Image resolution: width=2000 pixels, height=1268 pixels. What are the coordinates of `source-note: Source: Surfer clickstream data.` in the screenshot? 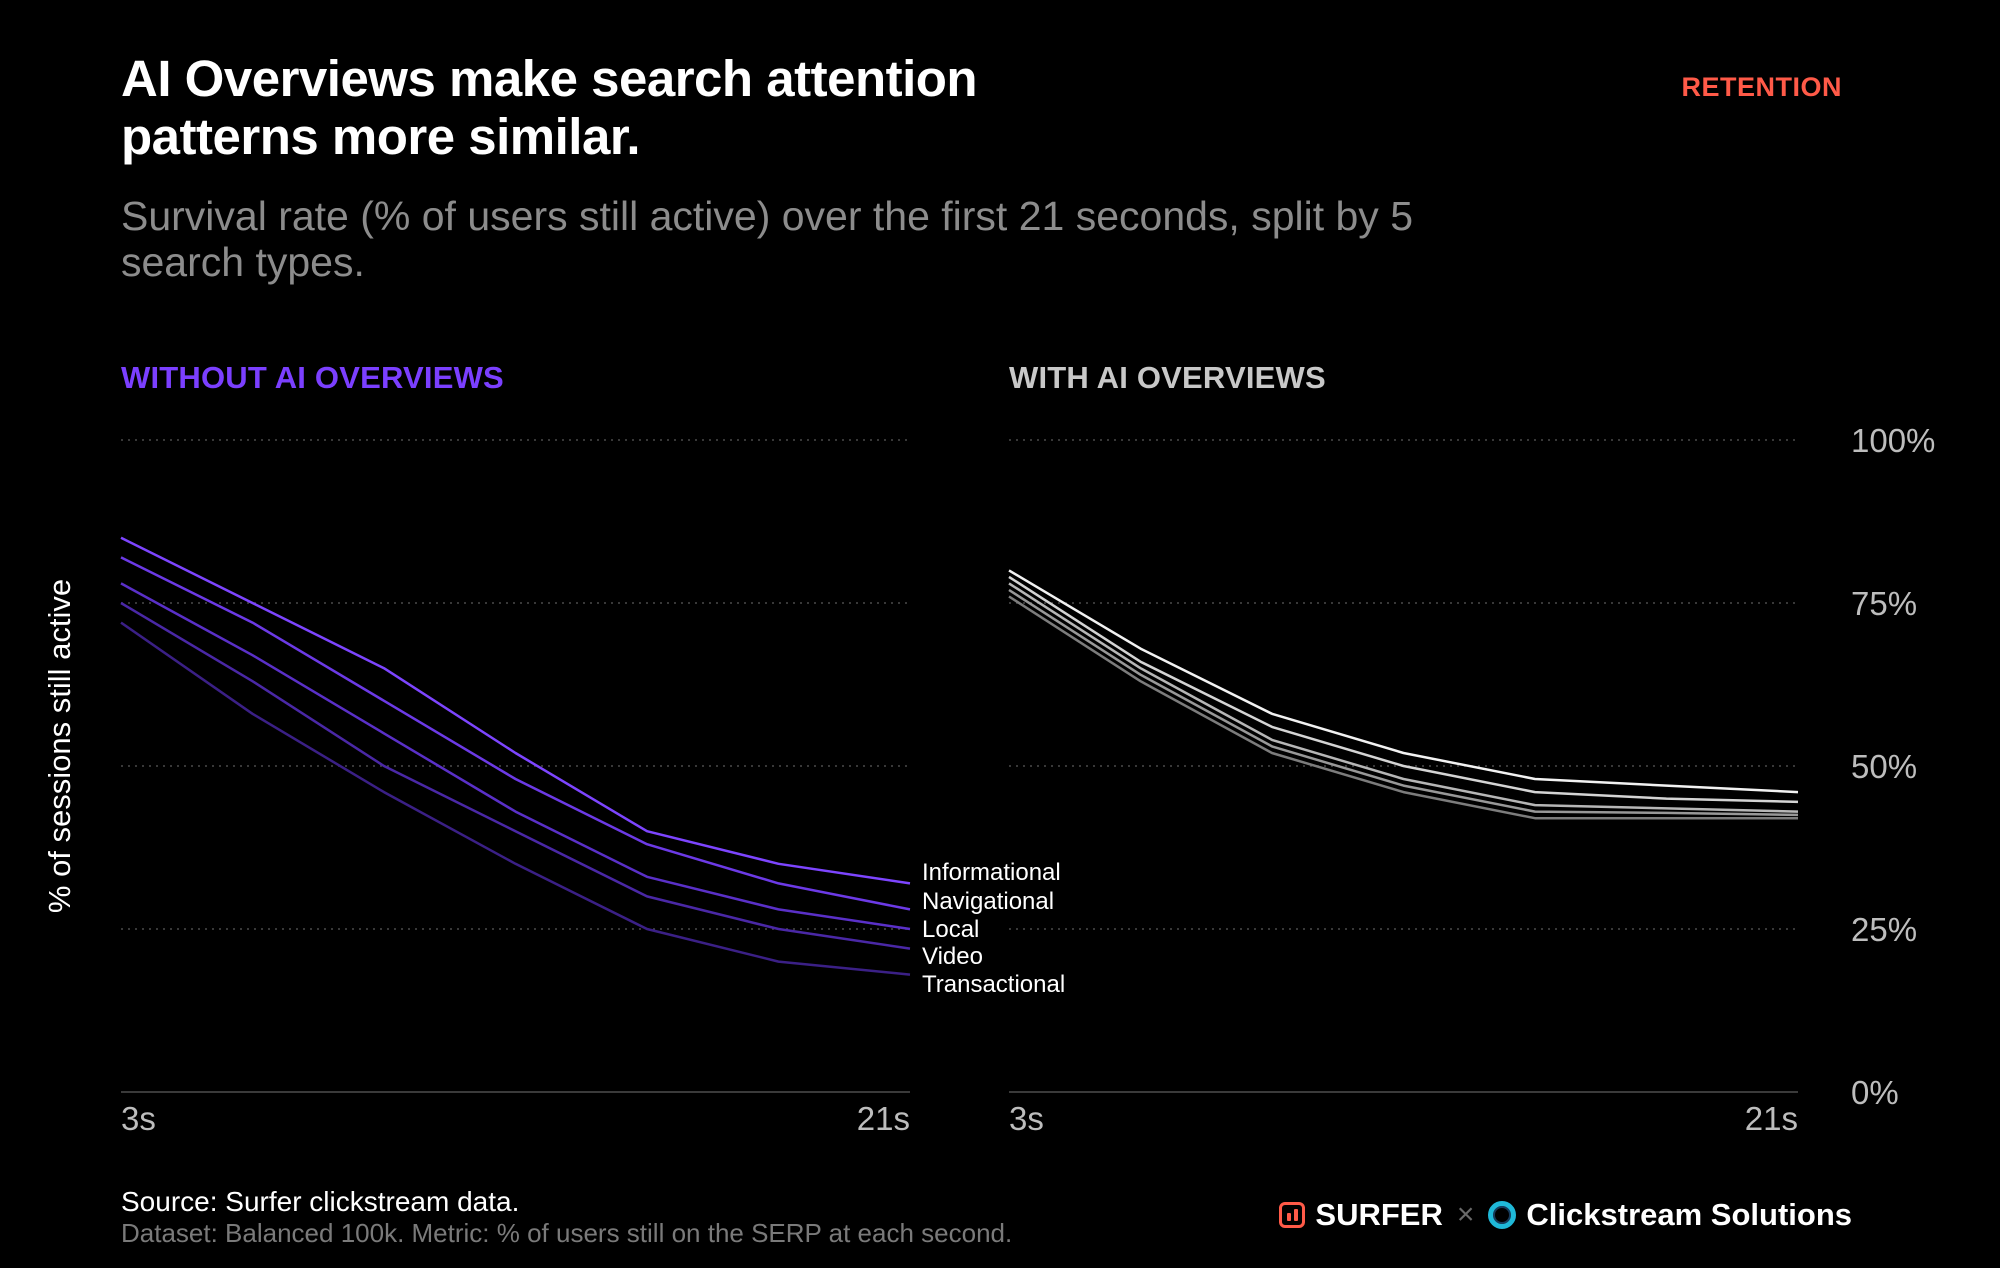 It's located at (320, 1201).